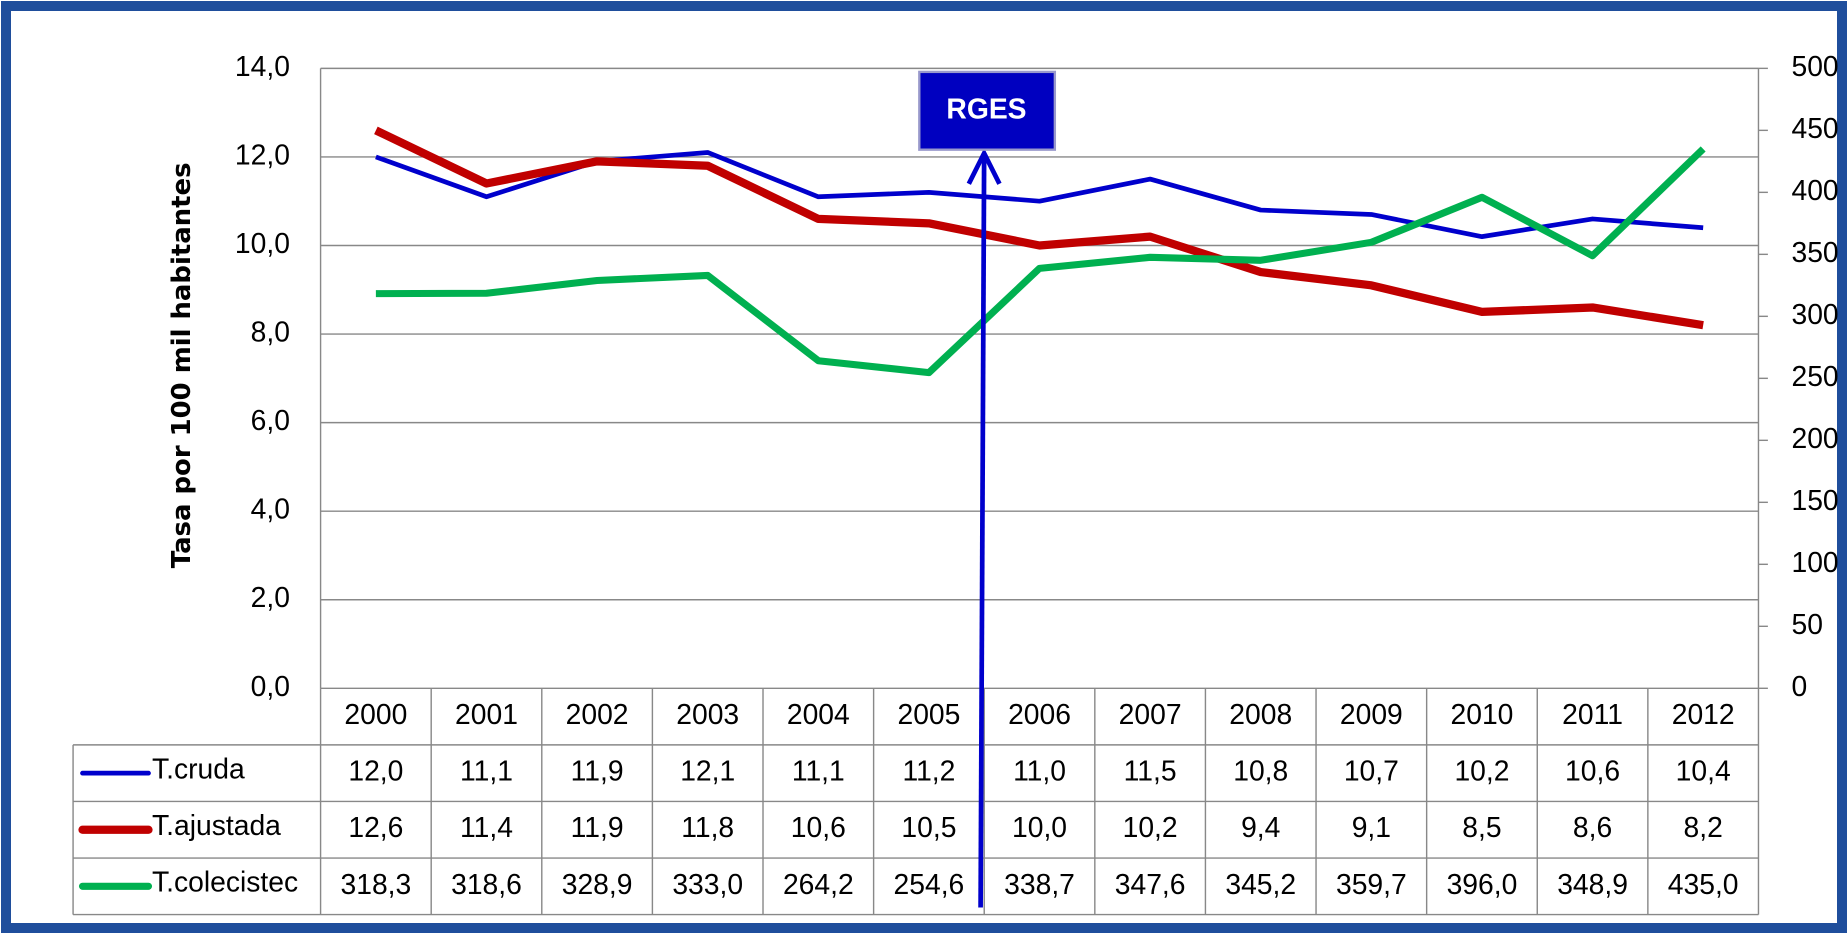  I want to click on annotation-text: RGES, so click(986, 108).